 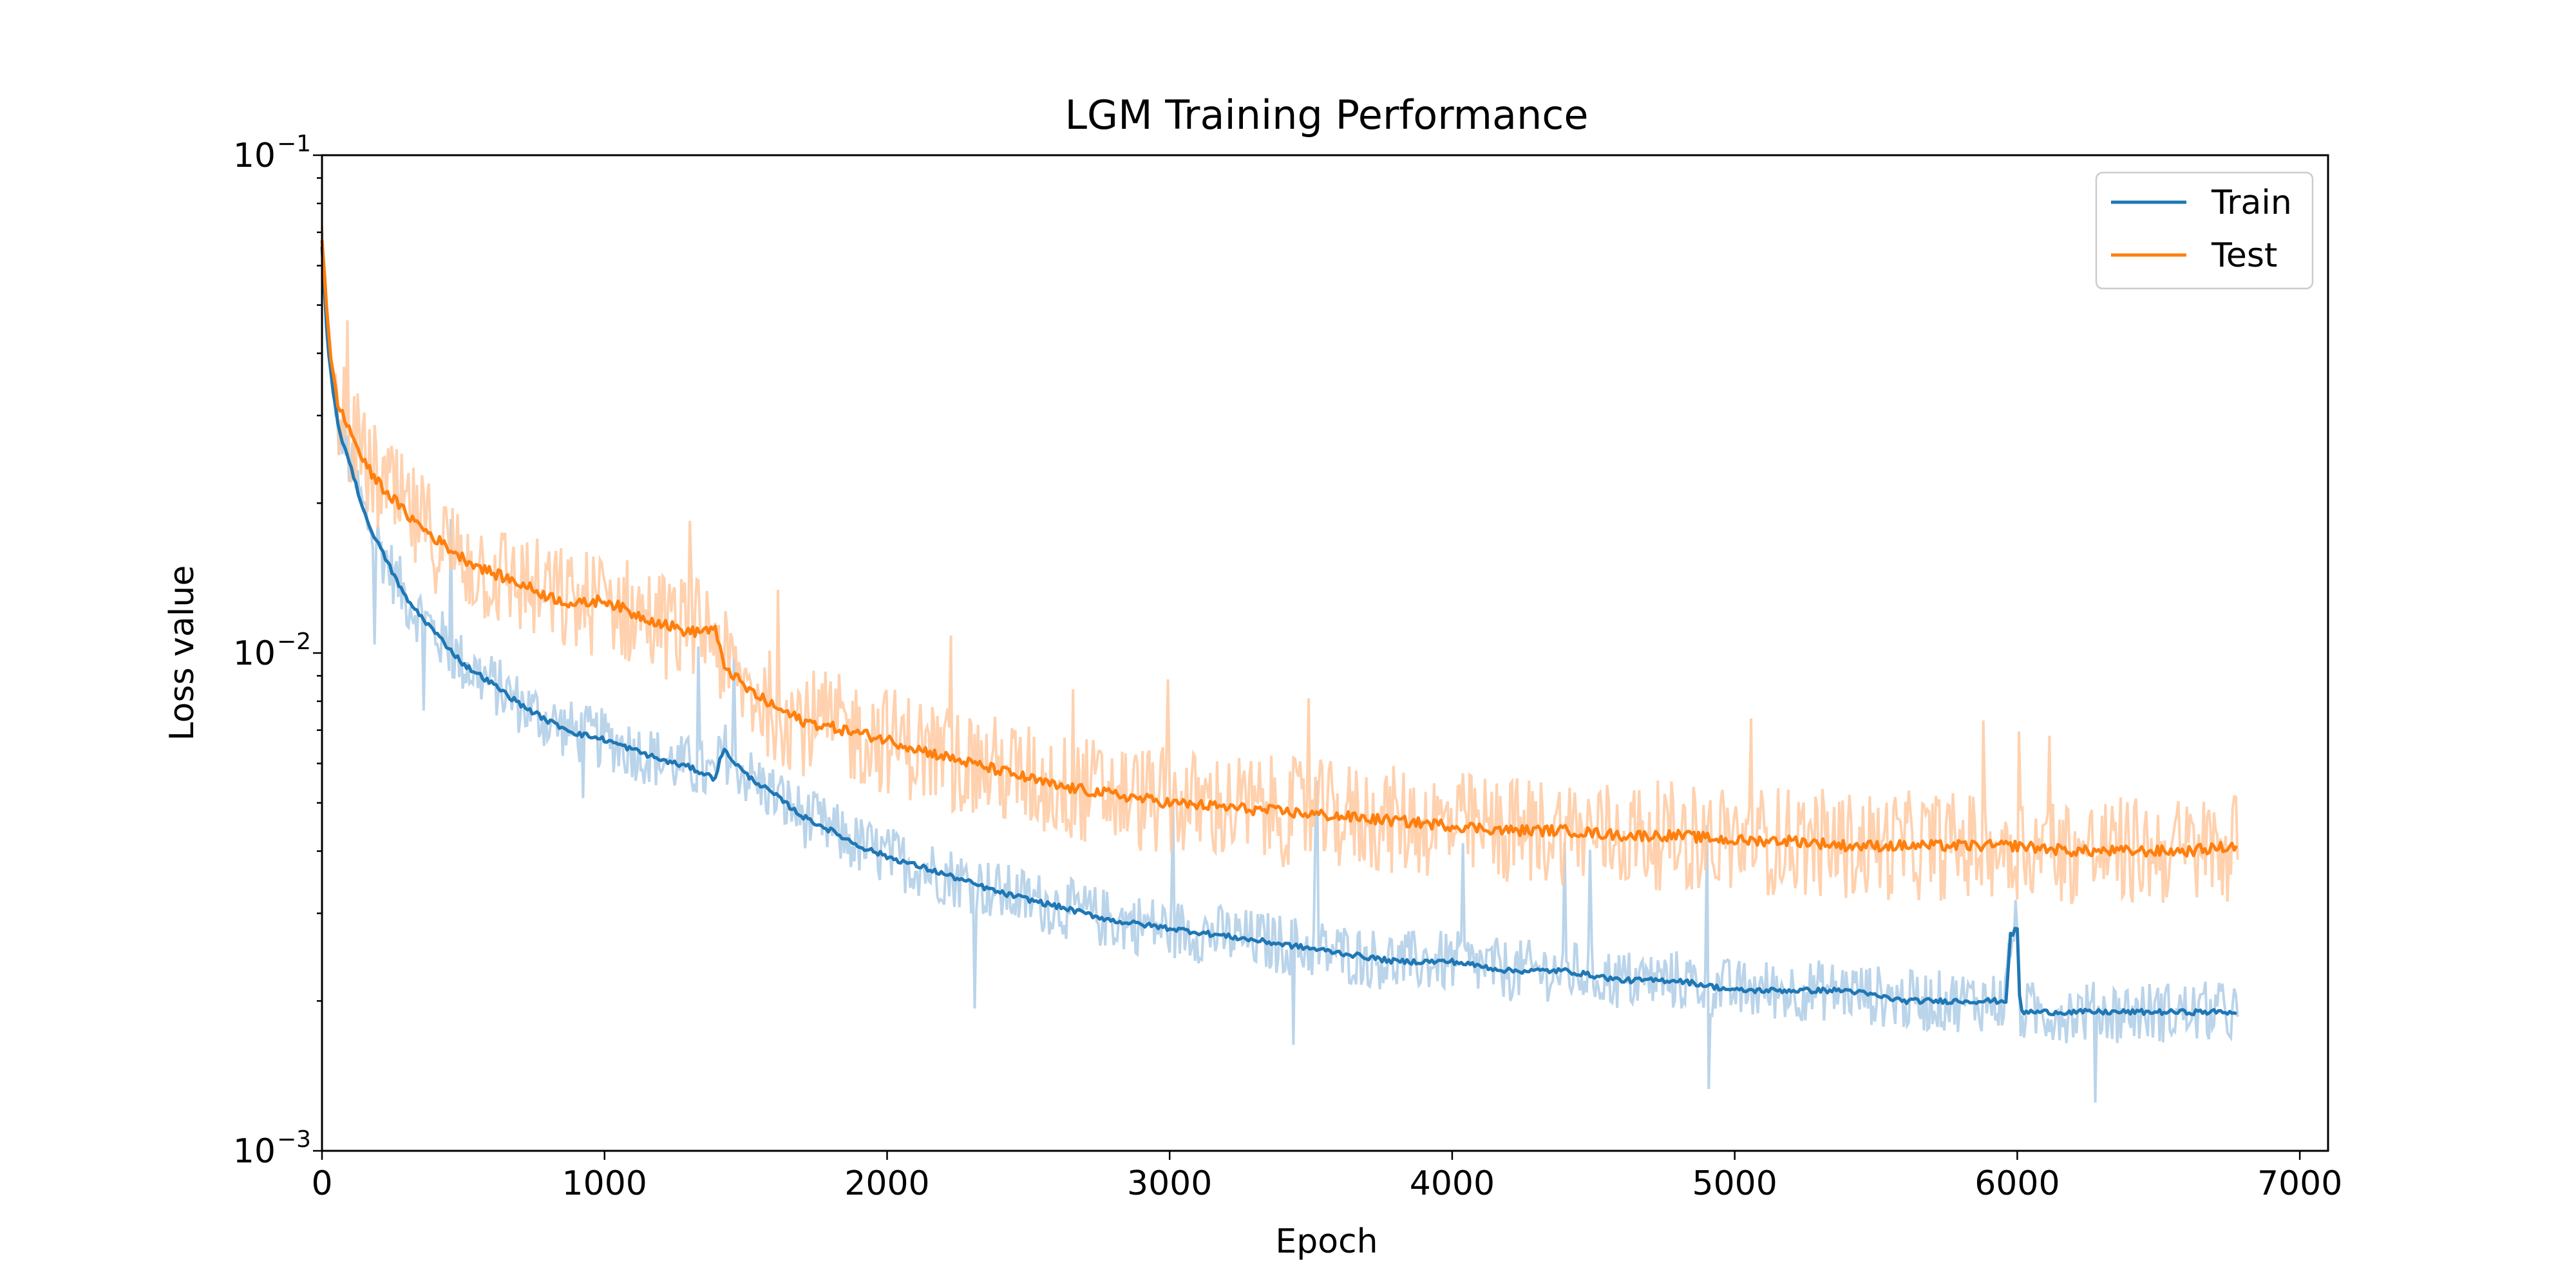 What do you see at coordinates (294, 642) in the screenshot?
I see `y-tick-label-exponent: −2` at bounding box center [294, 642].